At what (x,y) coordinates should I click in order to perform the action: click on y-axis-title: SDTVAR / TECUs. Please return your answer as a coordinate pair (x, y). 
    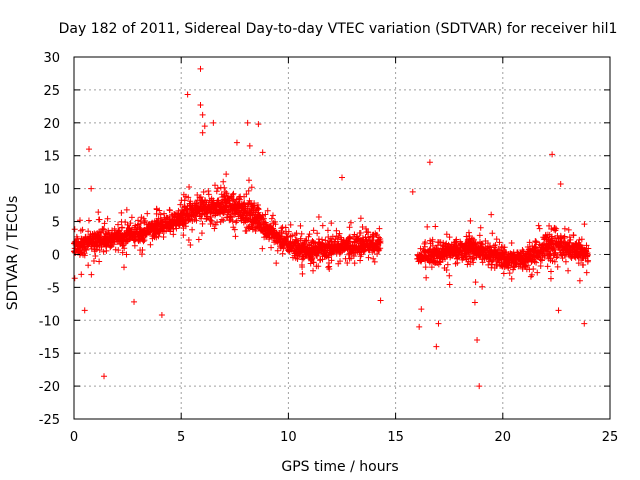
    Looking at the image, I should click on (13, 253).